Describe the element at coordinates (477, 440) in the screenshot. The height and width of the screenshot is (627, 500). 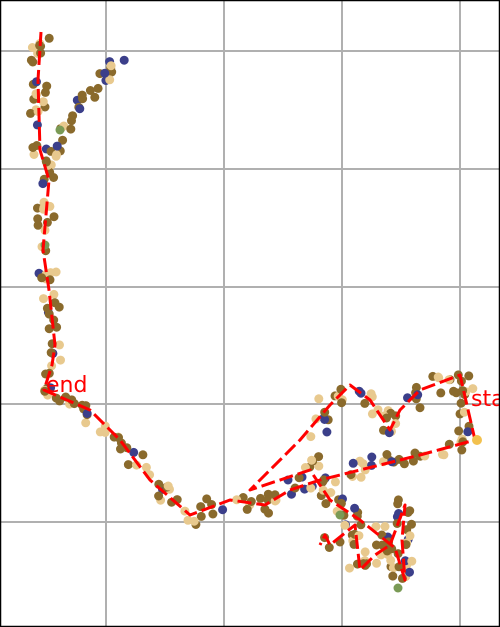
I see `start-marker` at that location.